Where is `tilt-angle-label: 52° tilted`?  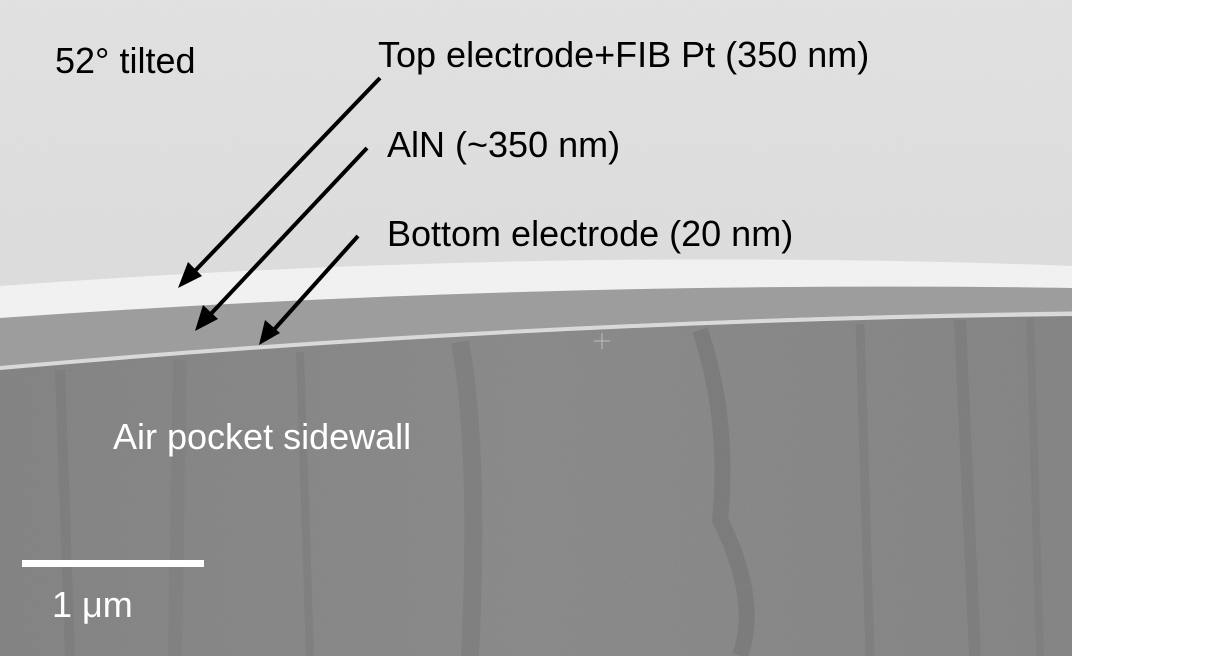 tilt-angle-label: 52° tilted is located at coordinates (125, 60).